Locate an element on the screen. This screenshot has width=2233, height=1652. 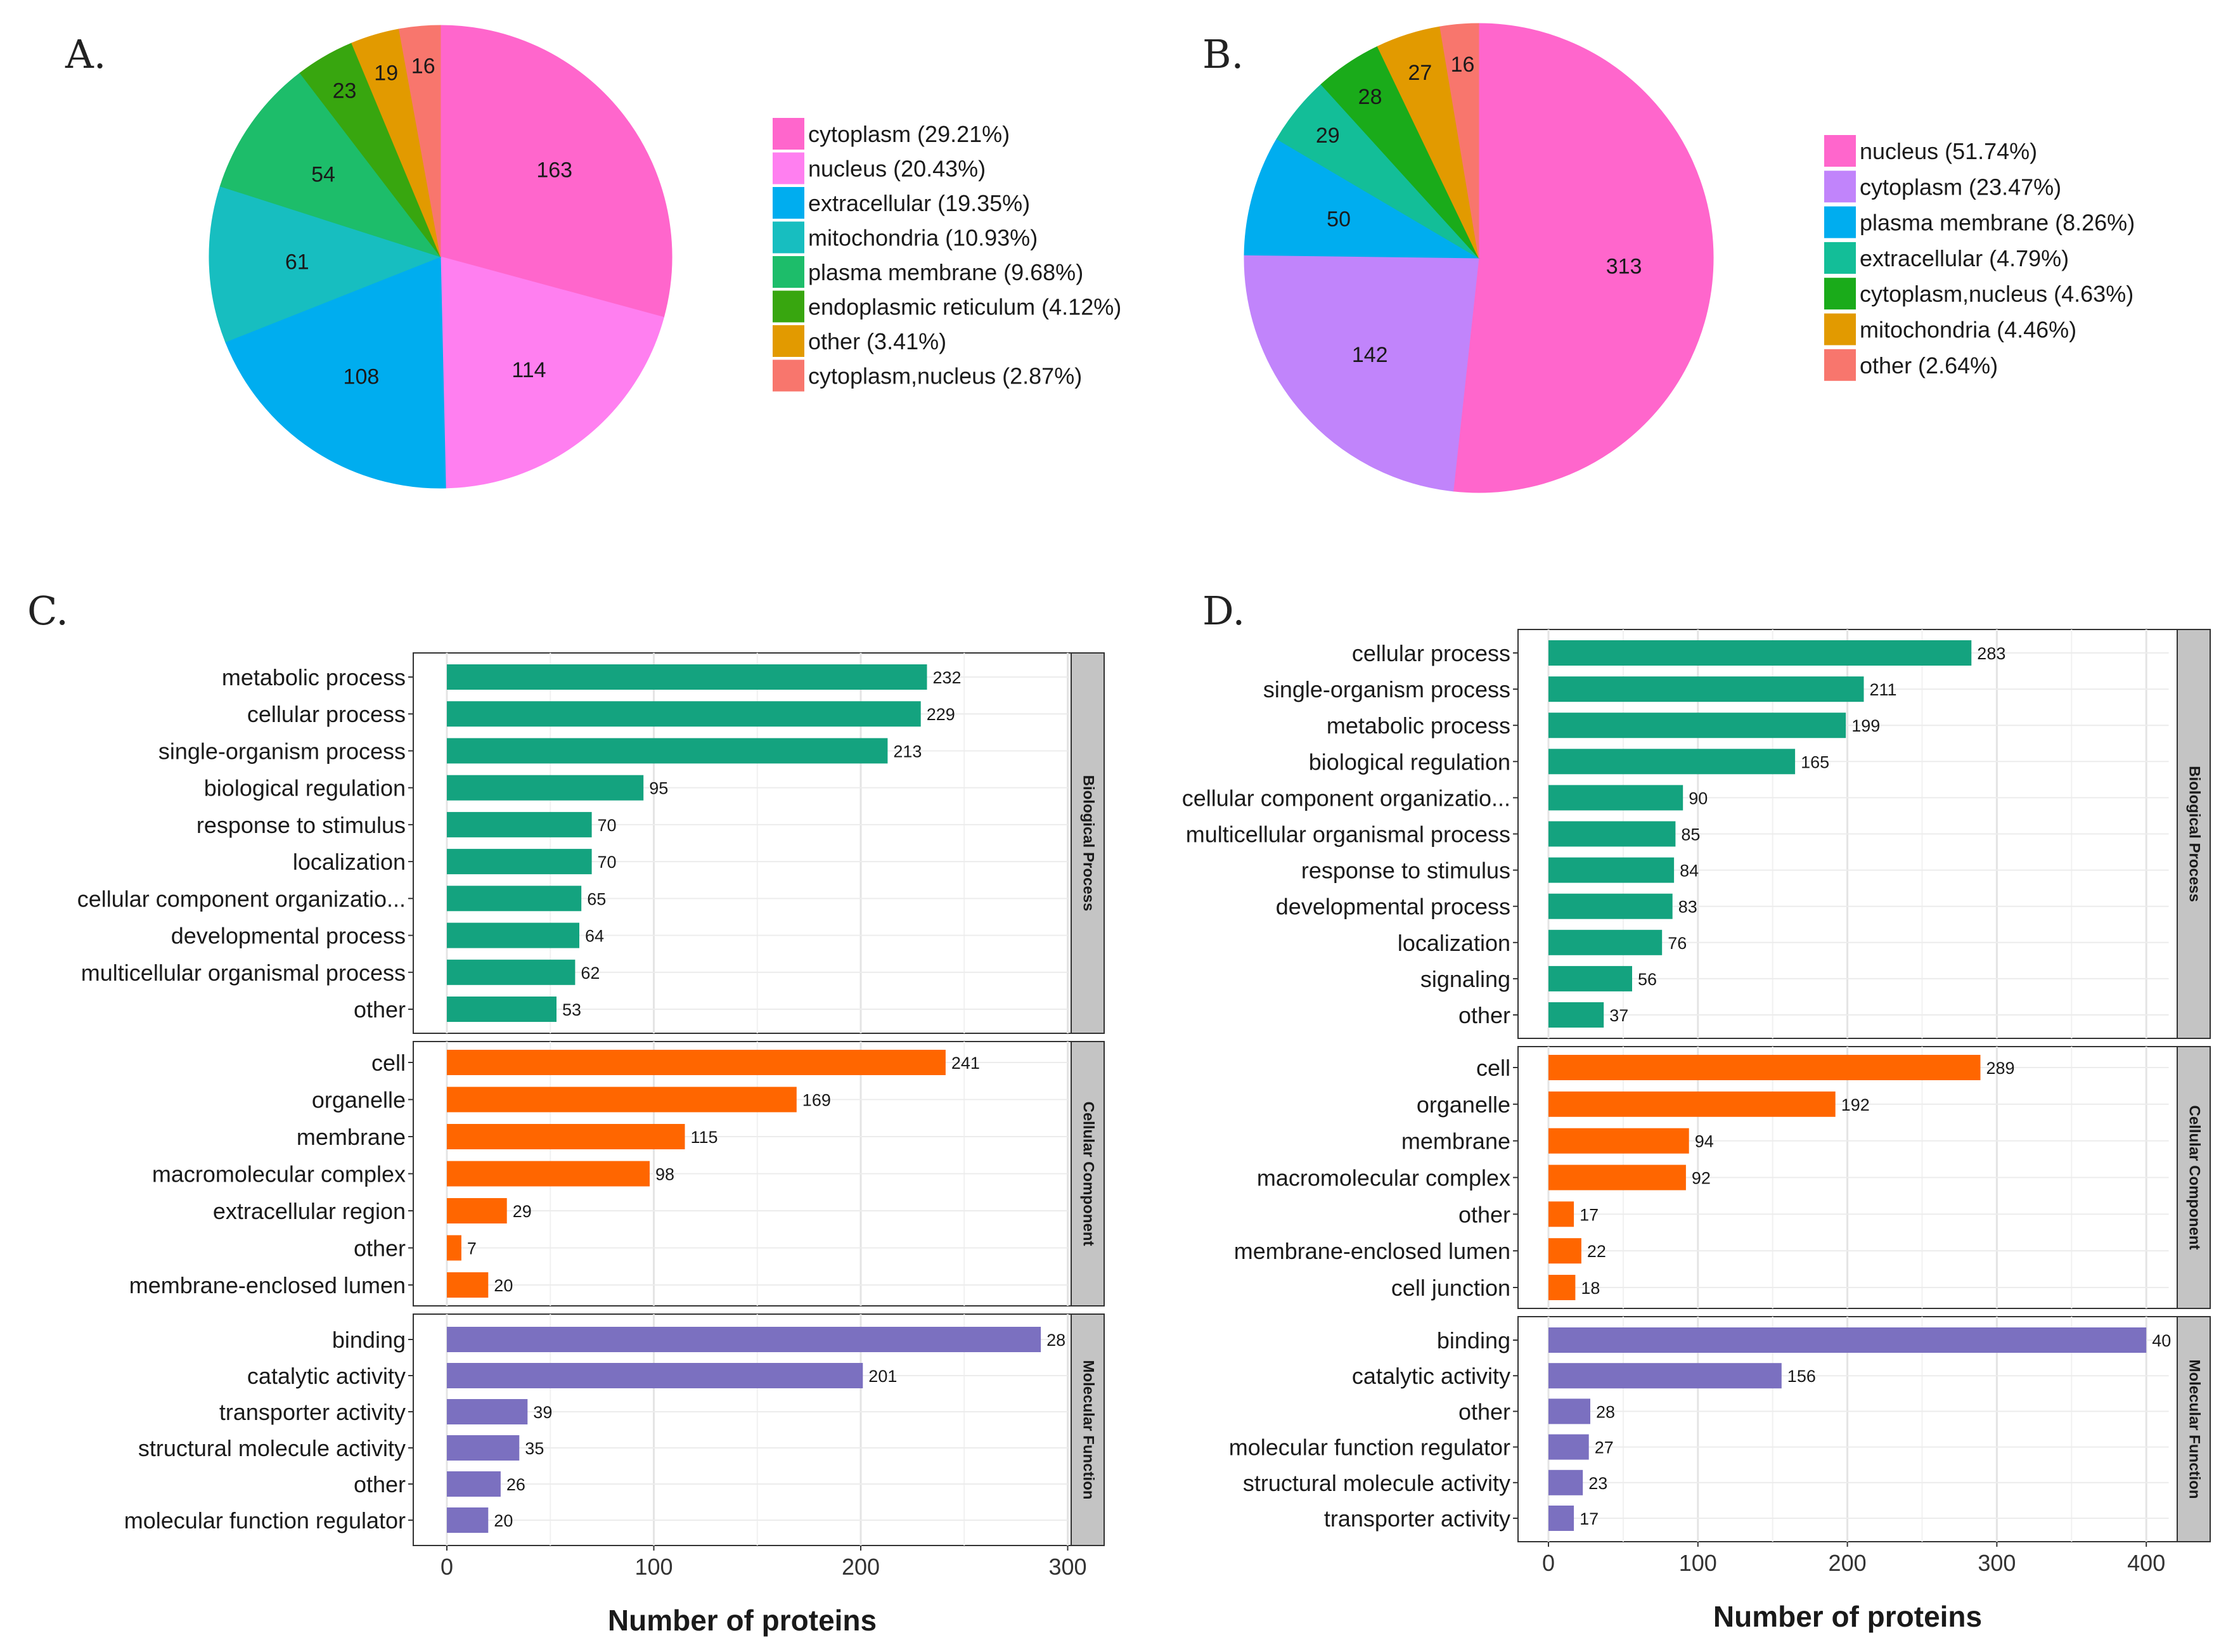
bar-value-label: 23 is located at coordinates (1597, 1483).